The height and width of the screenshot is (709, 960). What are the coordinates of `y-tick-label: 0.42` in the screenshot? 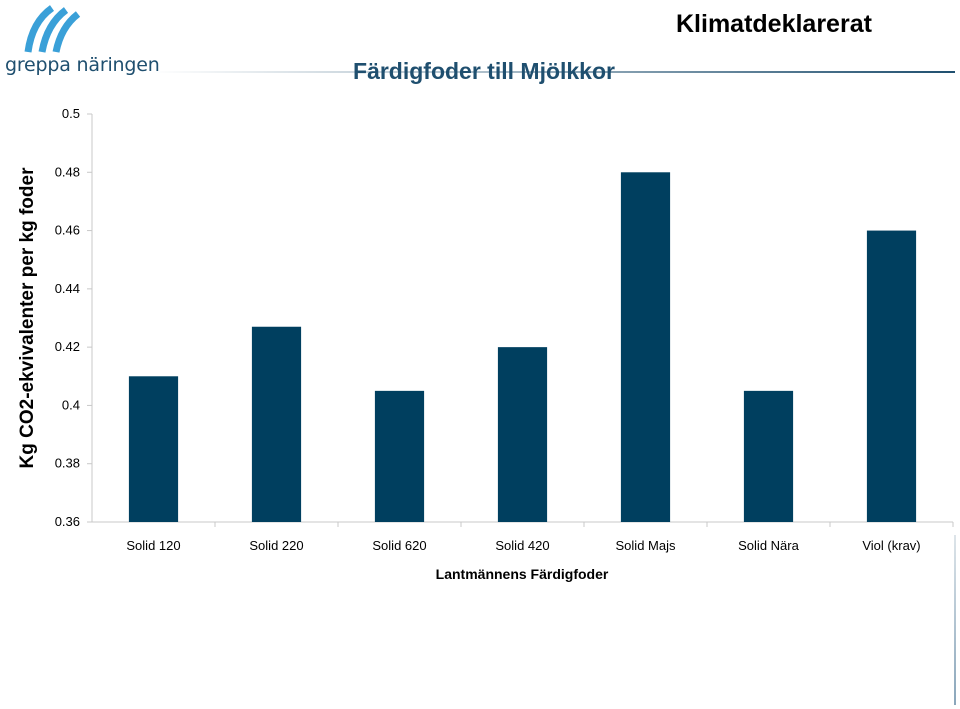 It's located at (67, 346).